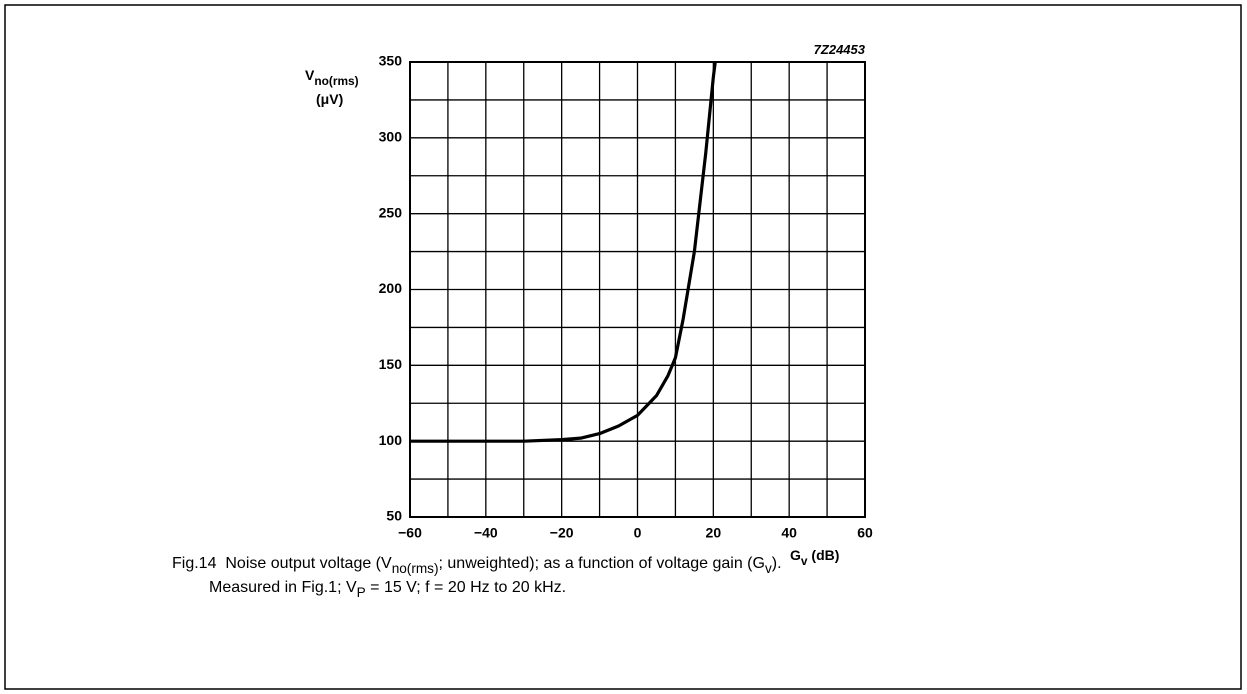  I want to click on y-tick-label: 350, so click(391, 61).